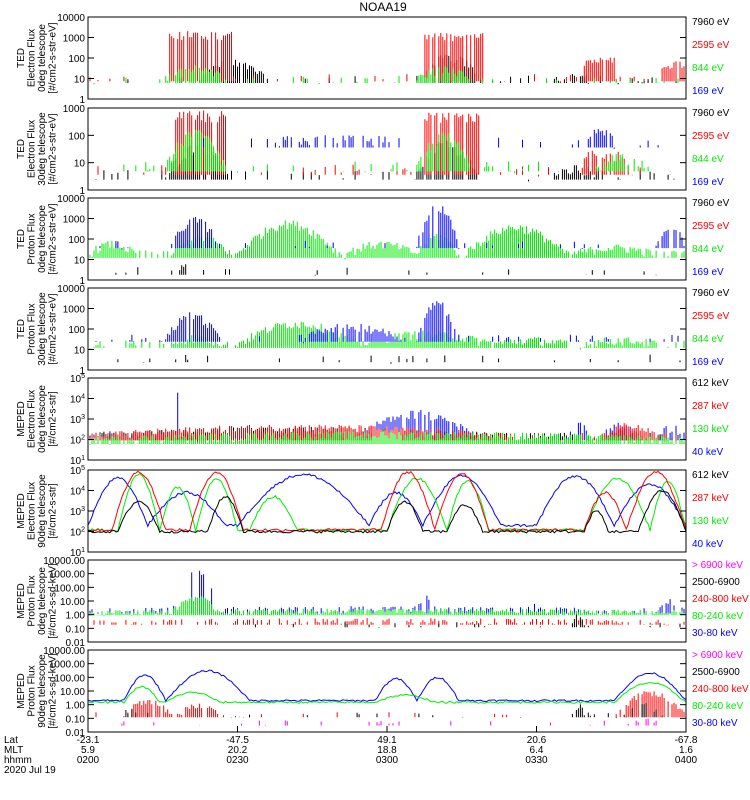 Image resolution: width=750 pixels, height=800 pixels. What do you see at coordinates (708, 159) in the screenshot?
I see `legend-entry: 844 eV` at bounding box center [708, 159].